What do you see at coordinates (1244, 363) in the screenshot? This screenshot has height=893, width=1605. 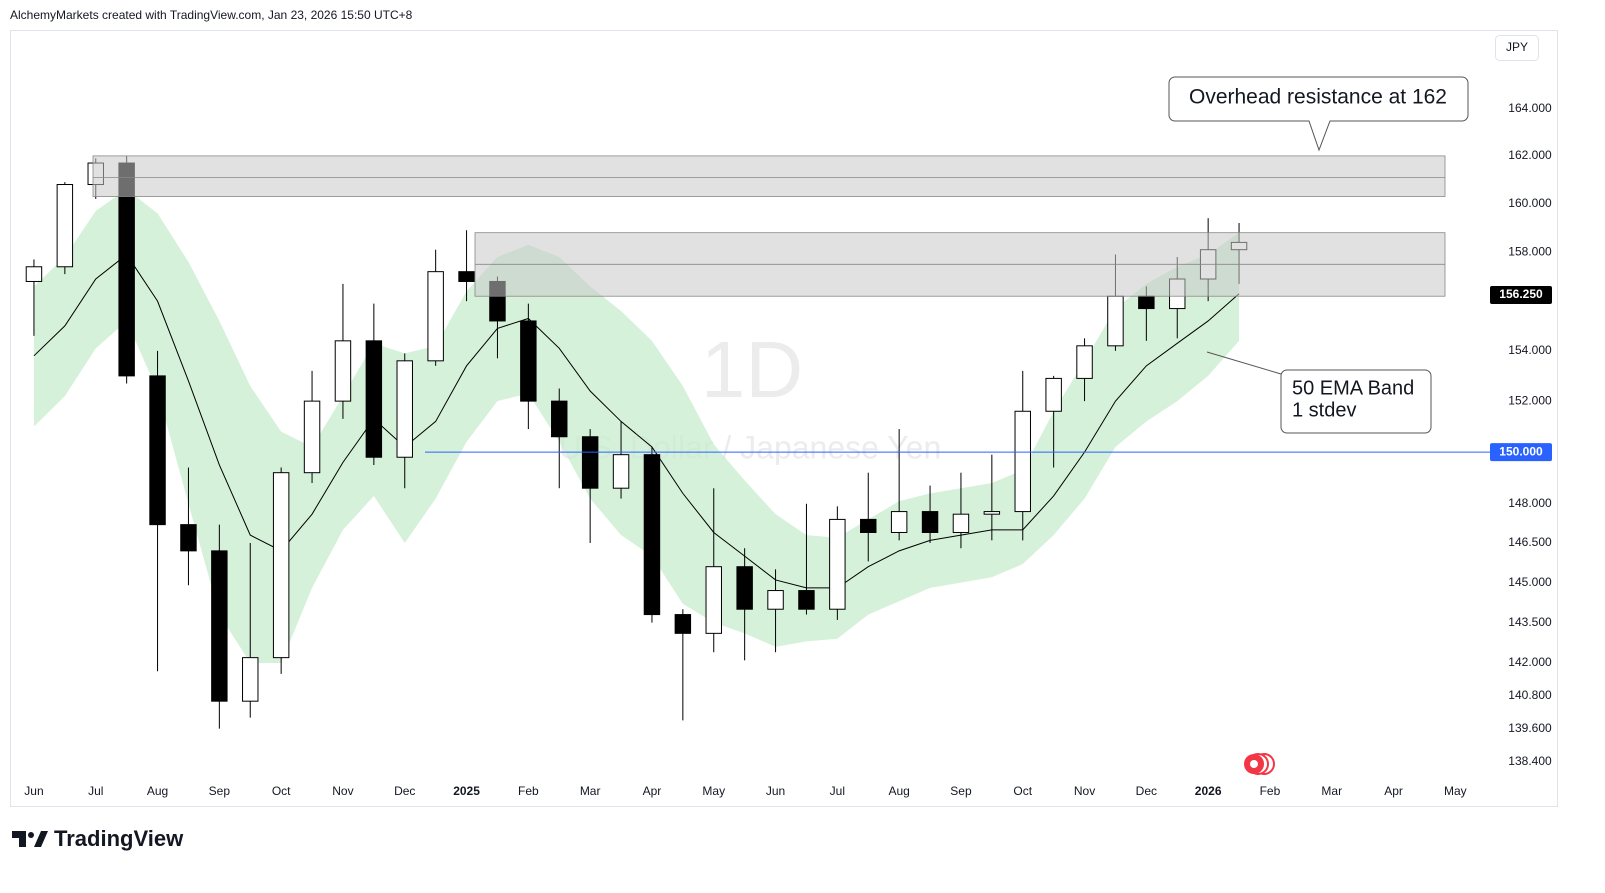 I see `callout-pointer` at bounding box center [1244, 363].